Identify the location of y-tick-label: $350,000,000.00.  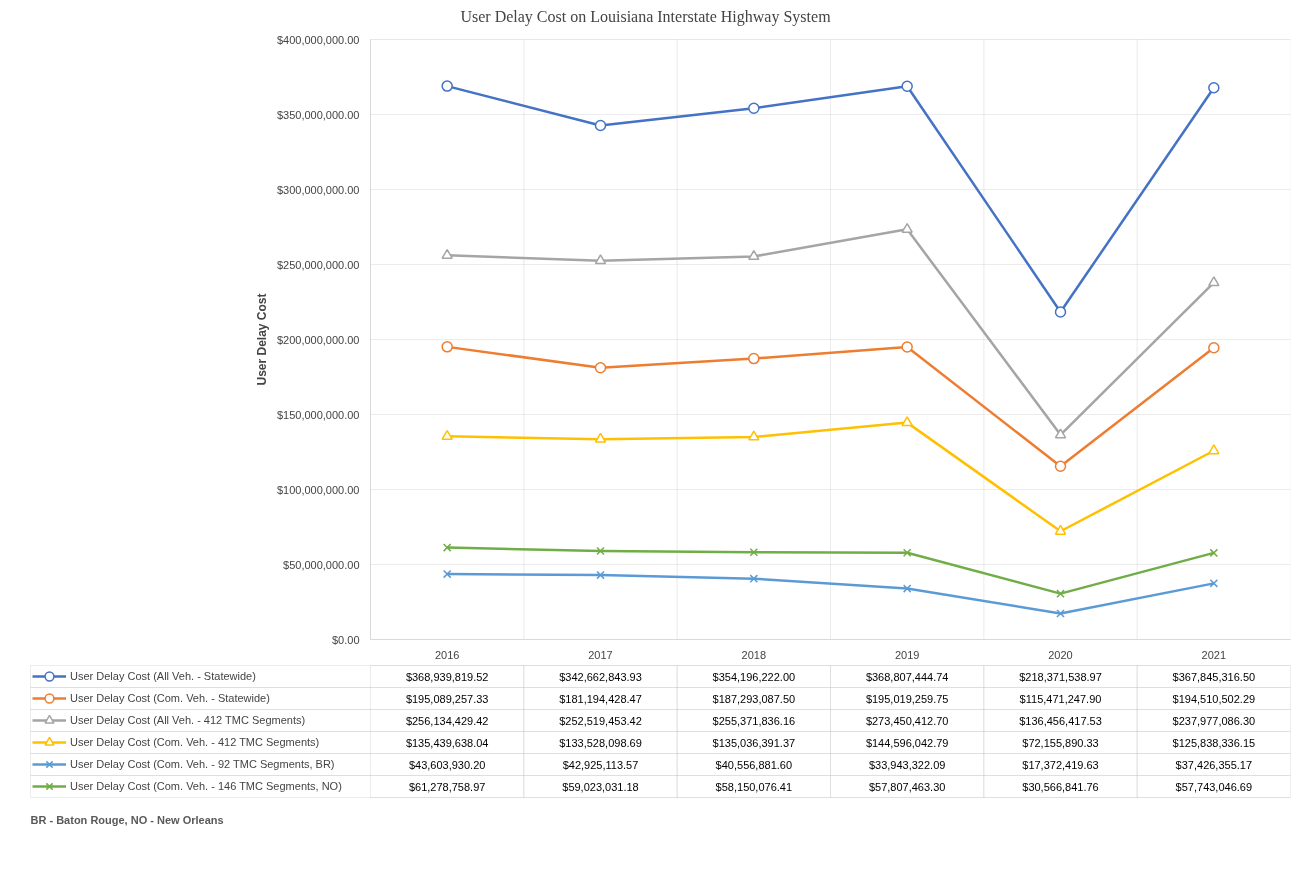
(318, 114).